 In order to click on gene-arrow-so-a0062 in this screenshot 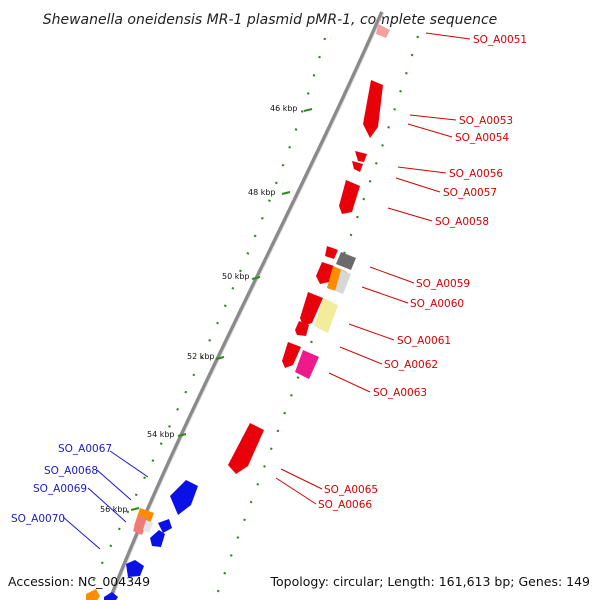, I will do `click(291, 355)`.